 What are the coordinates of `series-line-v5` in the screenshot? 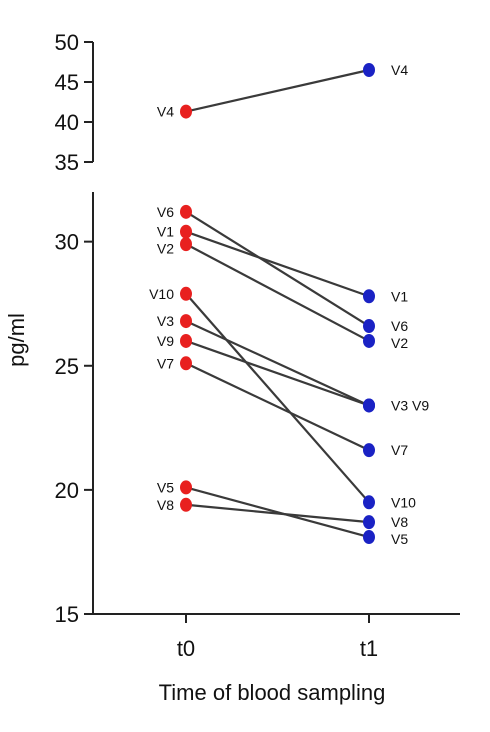 It's located at (277, 512).